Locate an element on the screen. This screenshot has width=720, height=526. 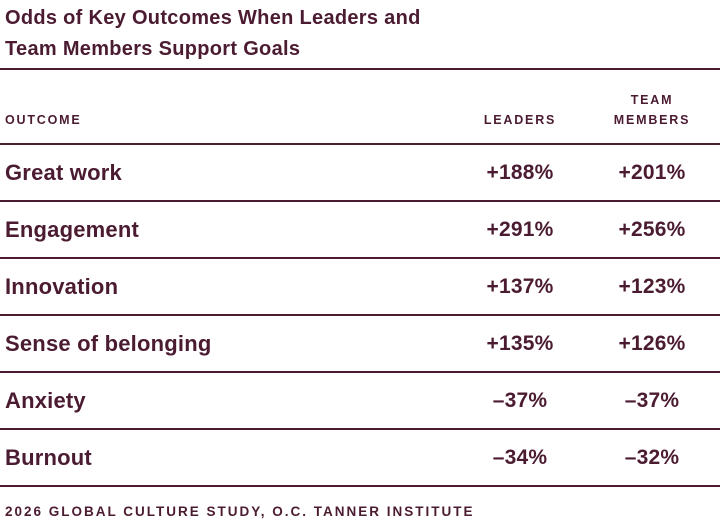
outcome-label: Great work is located at coordinates (63, 172).